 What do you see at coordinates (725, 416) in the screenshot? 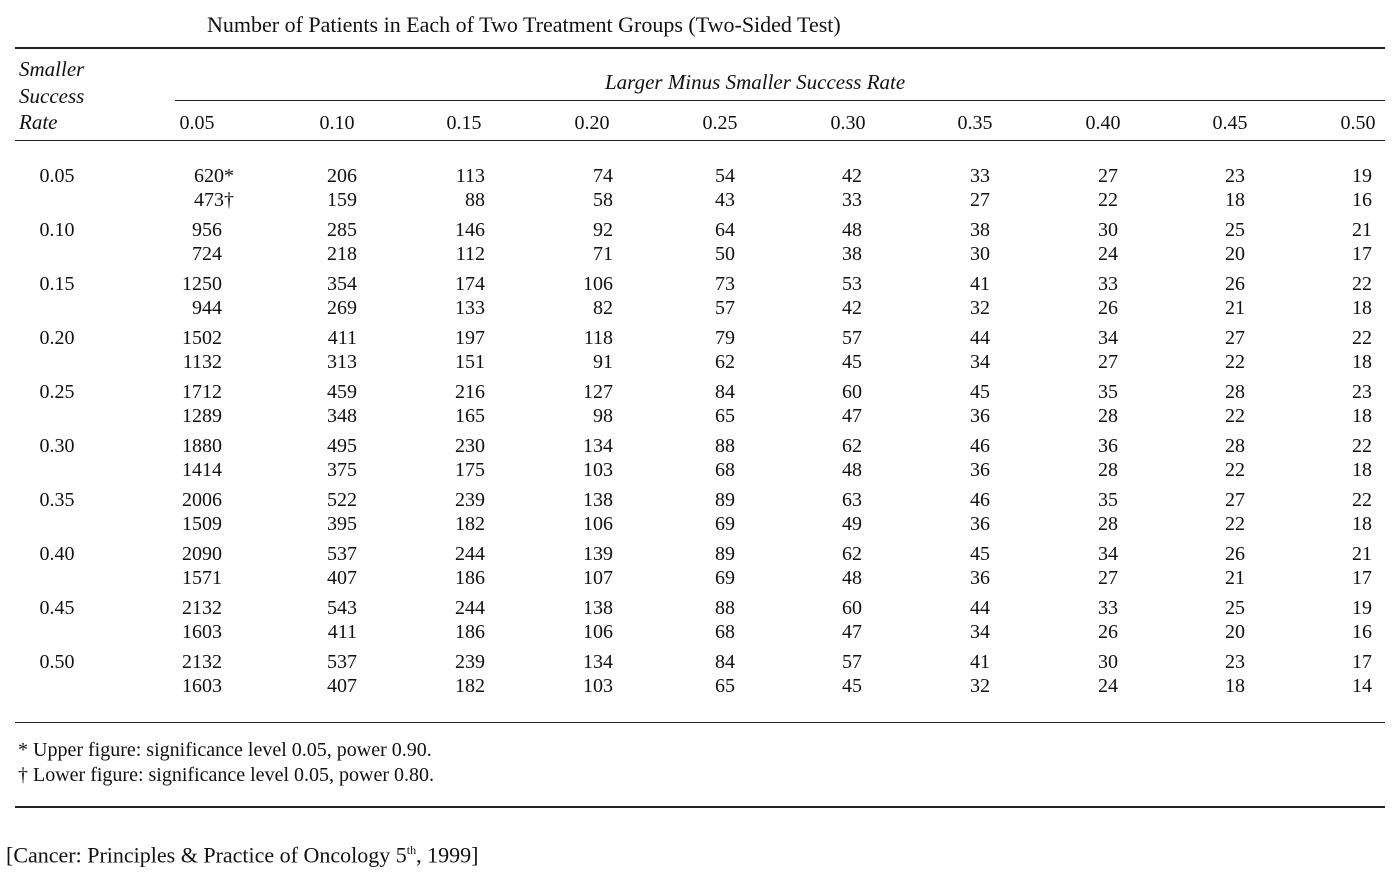
I see `lower-value: 65` at bounding box center [725, 416].